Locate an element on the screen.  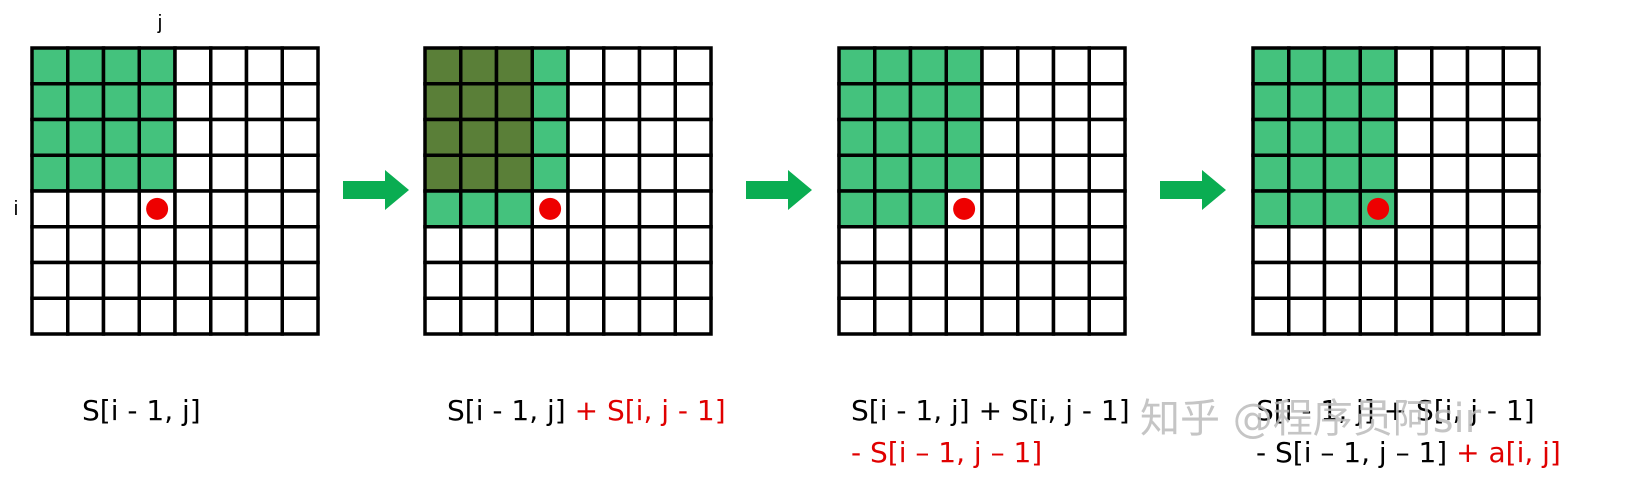
formula-red-part: - S[i – 1, j – 1] is located at coordinates (946, 452).